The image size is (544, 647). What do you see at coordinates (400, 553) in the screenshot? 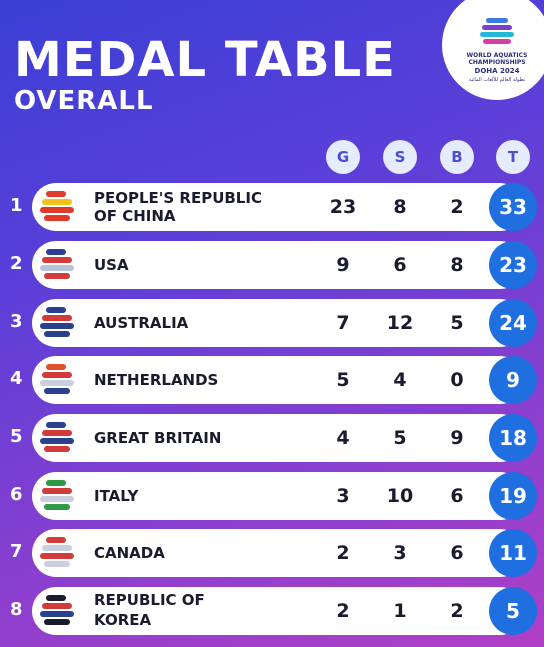
I see `silver-count: 3` at bounding box center [400, 553].